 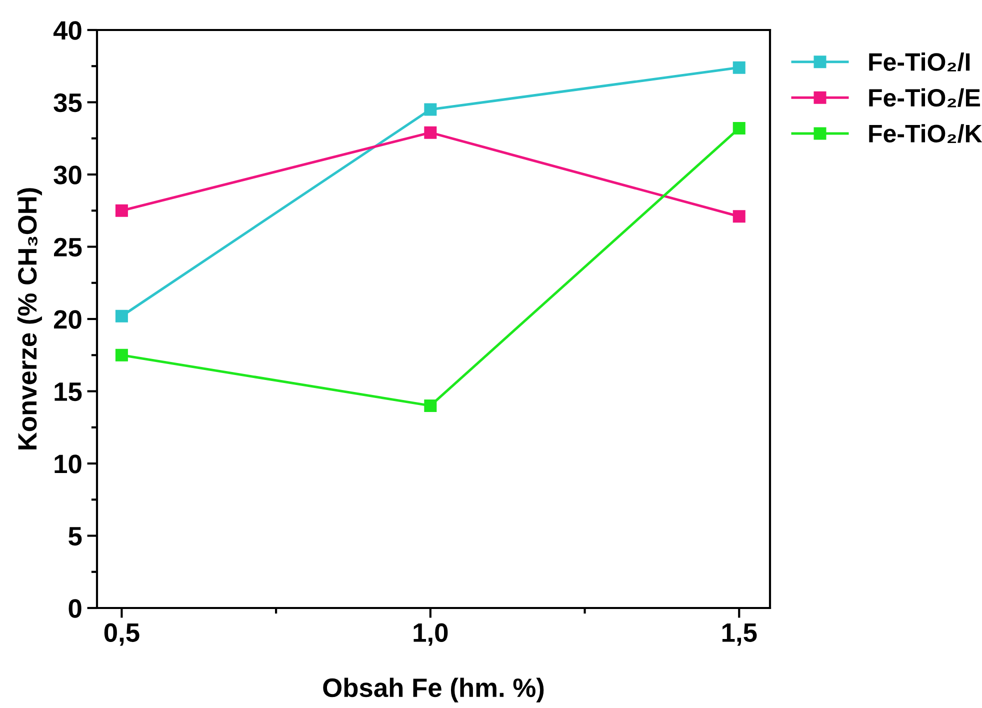 What do you see at coordinates (67, 30) in the screenshot?
I see `y-tick-label: 40` at bounding box center [67, 30].